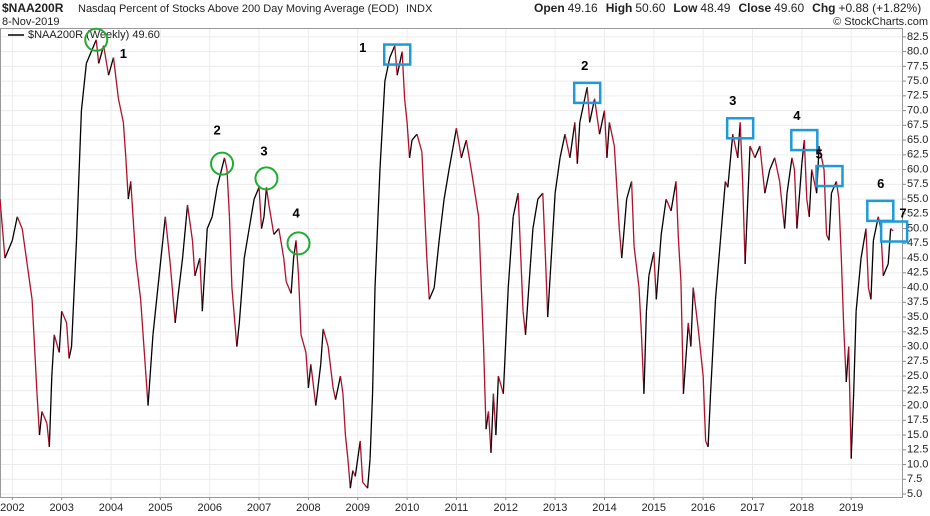 This screenshot has width=930, height=516. Describe the element at coordinates (917, 258) in the screenshot. I see `y-tick-label: 45.0` at that location.